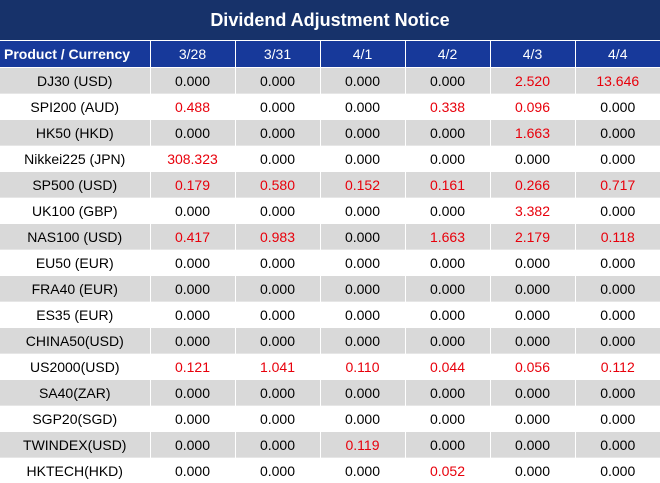 This screenshot has width=660, height=483. What do you see at coordinates (278, 184) in the screenshot?
I see `dividend-value-cell: 0.580` at bounding box center [278, 184].